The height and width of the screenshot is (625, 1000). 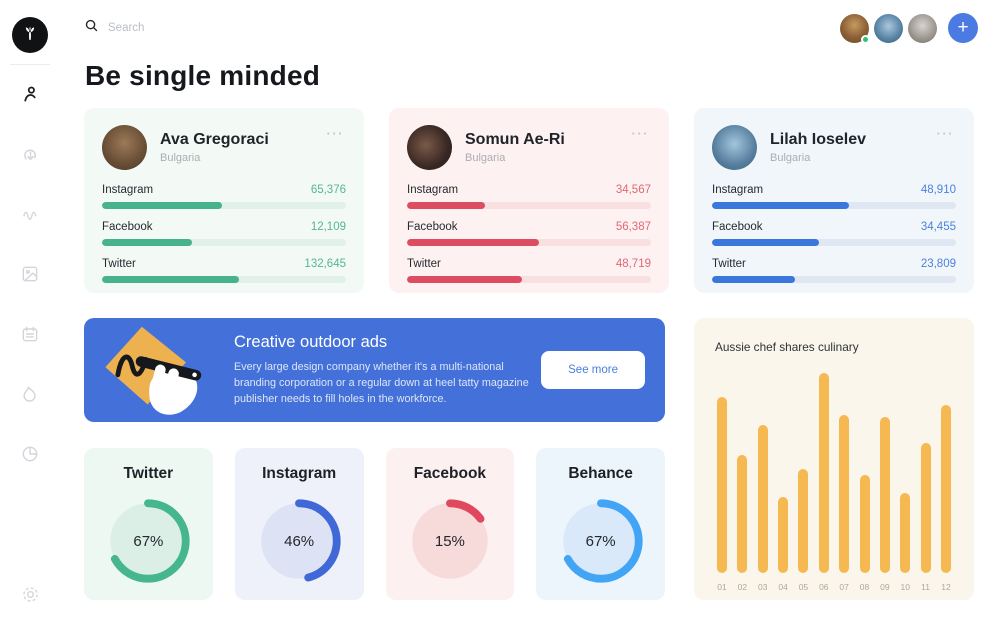 I want to click on sidebar-item-settings, so click(x=30, y=594).